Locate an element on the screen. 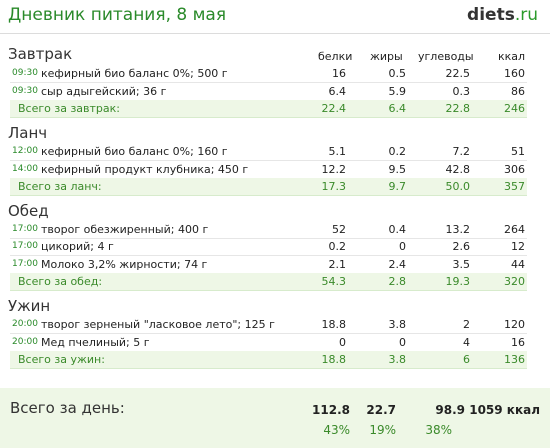 This screenshot has width=550, height=448. item-carbs: 4 is located at coordinates (466, 342).